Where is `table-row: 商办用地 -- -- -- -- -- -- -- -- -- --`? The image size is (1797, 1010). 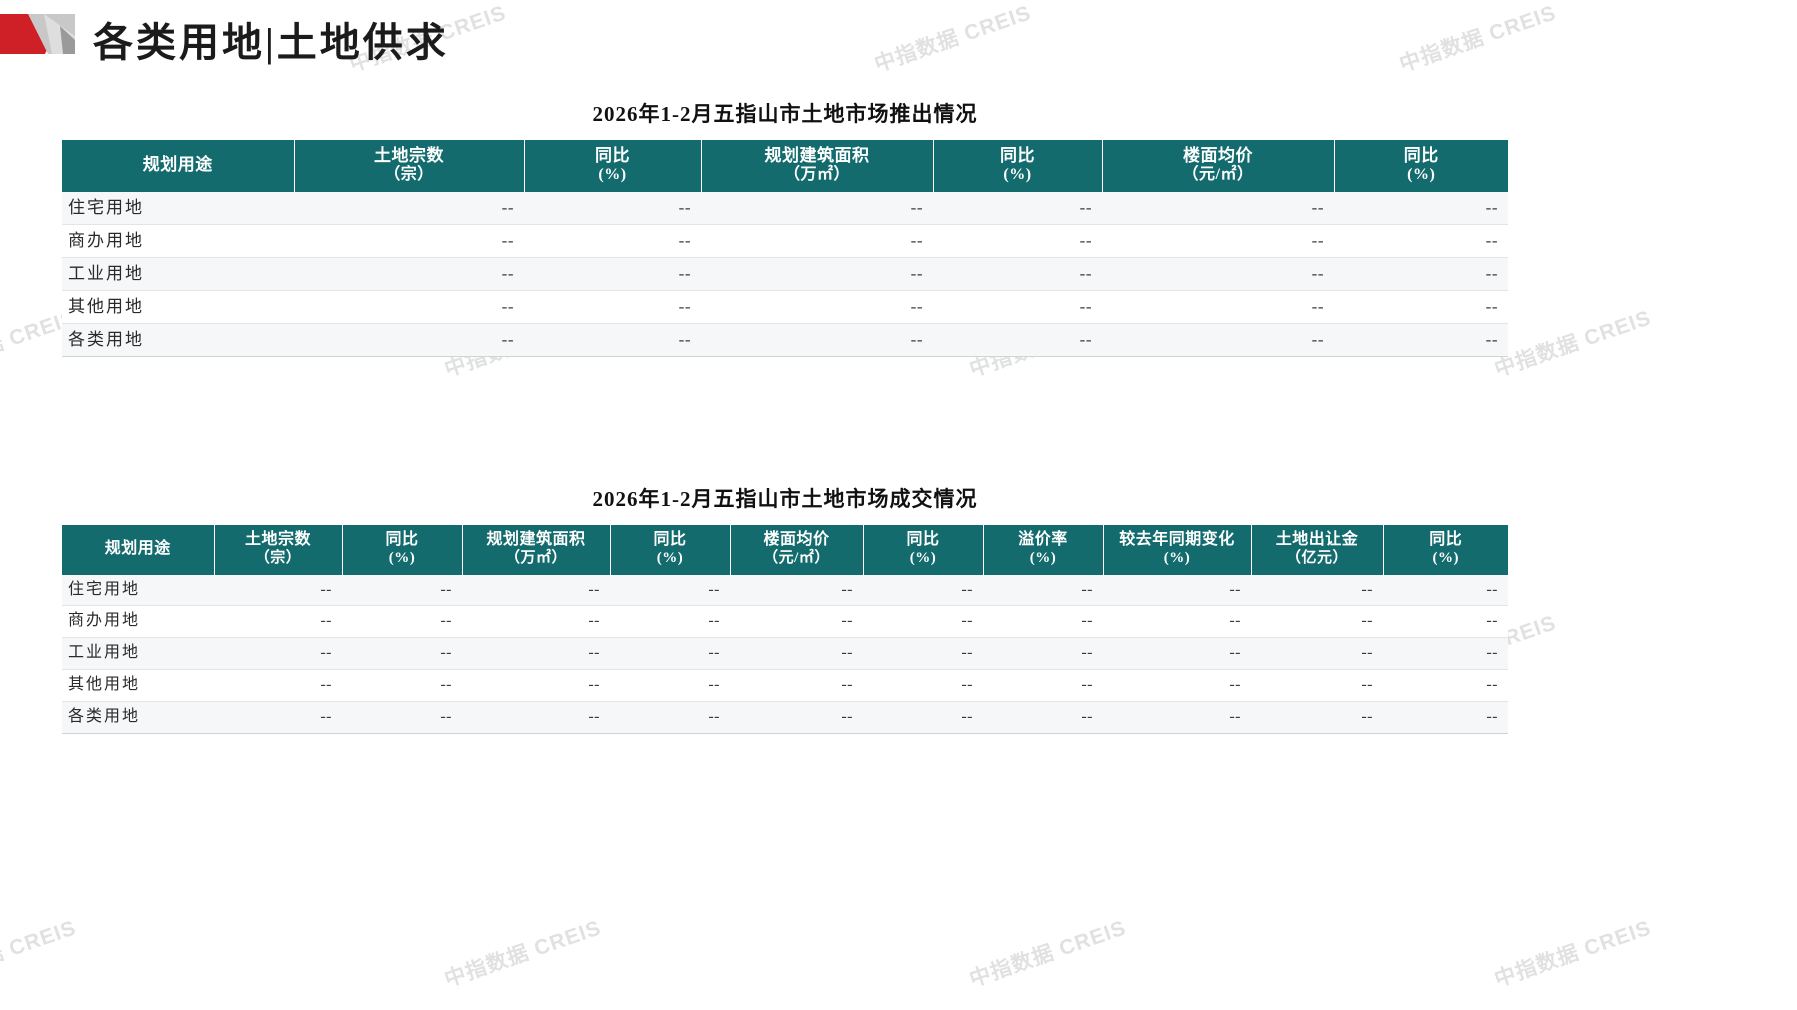 table-row: 商办用地 -- -- -- -- -- -- -- -- -- -- is located at coordinates (785, 622).